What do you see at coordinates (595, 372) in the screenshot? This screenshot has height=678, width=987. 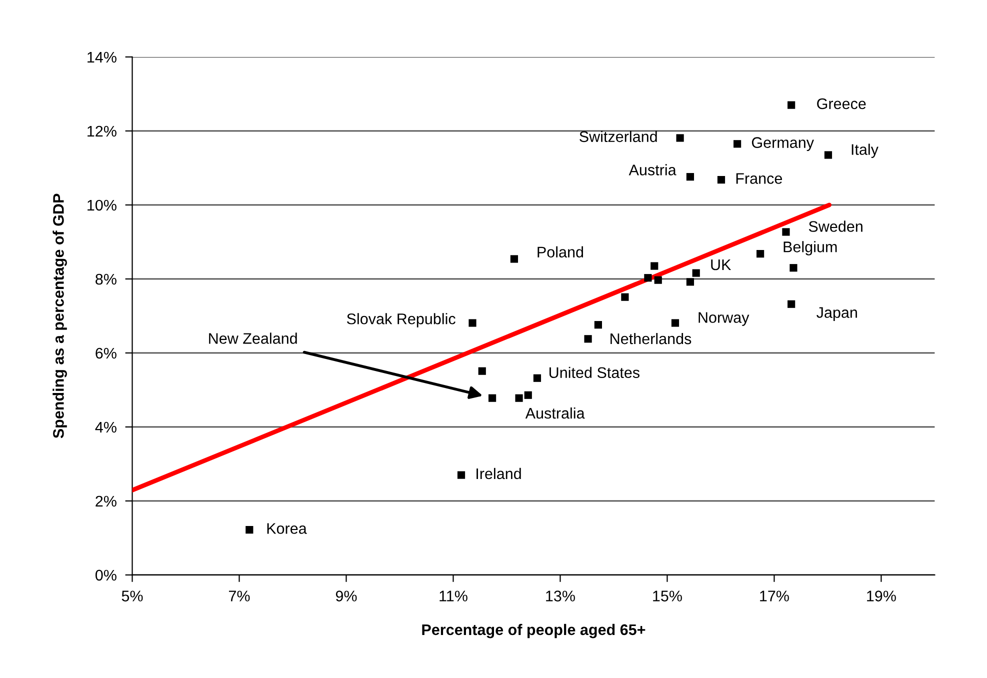 I see `annotation: United States` at bounding box center [595, 372].